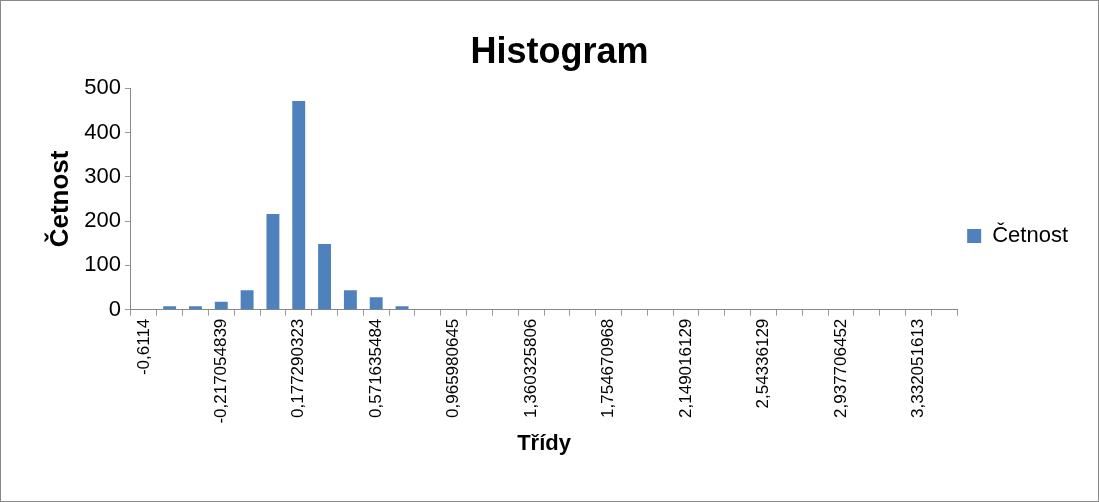 The height and width of the screenshot is (502, 1099). Describe the element at coordinates (1030, 235) in the screenshot. I see `legend-label: Četnost` at that location.